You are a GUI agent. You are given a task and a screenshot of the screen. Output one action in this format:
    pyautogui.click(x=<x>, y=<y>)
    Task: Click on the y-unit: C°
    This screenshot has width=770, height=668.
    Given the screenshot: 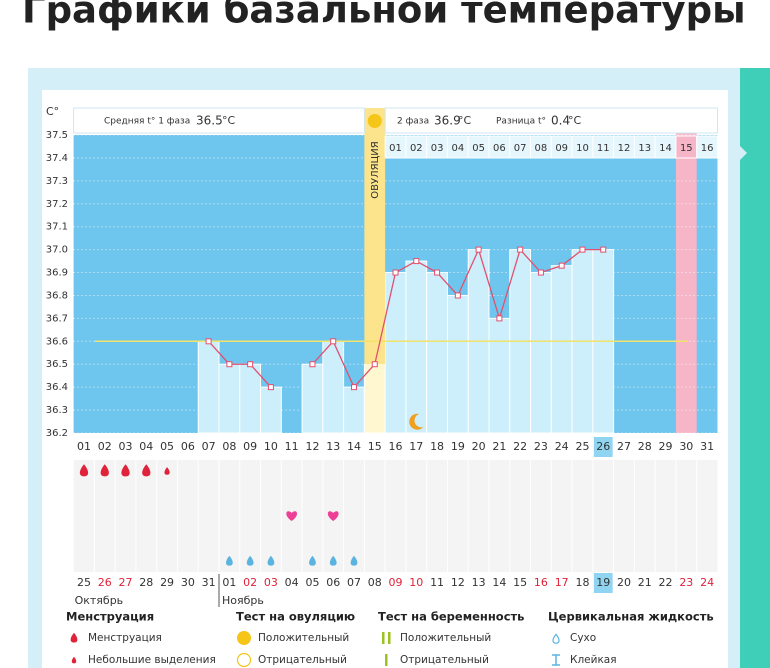 What is the action you would take?
    pyautogui.click(x=52, y=111)
    